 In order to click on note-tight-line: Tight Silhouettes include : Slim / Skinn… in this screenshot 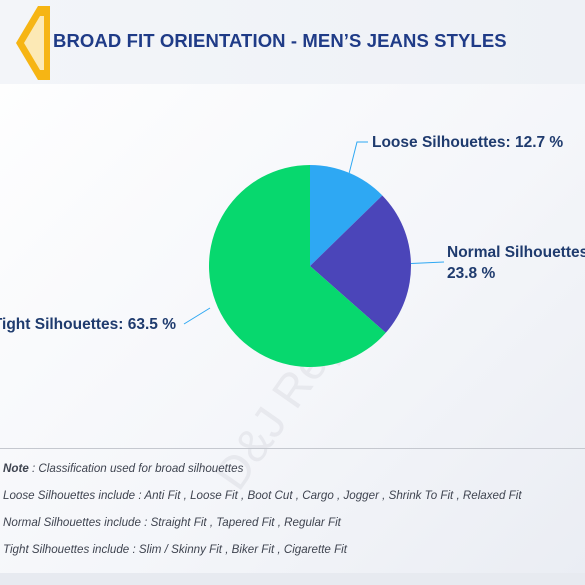, I will do `click(175, 549)`.